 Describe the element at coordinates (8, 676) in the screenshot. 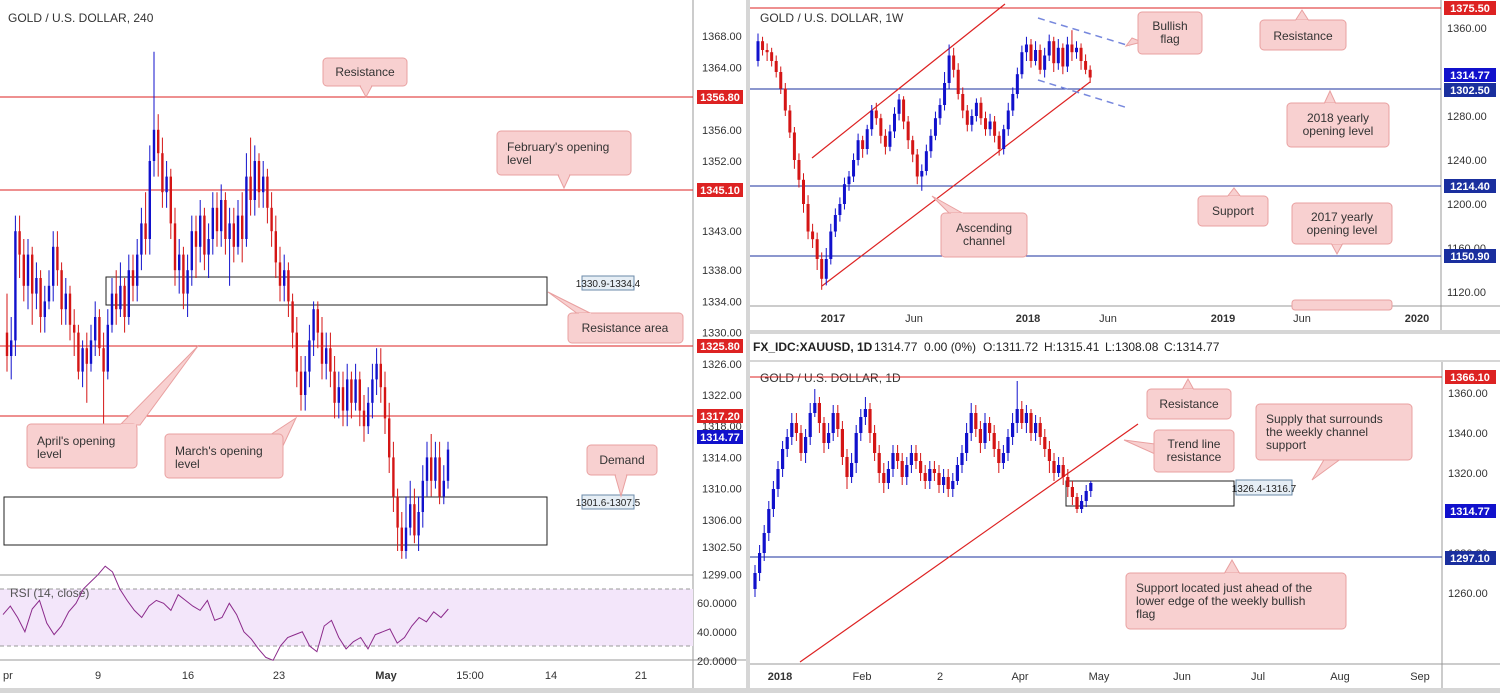

I see `svg-text: pr` at that location.